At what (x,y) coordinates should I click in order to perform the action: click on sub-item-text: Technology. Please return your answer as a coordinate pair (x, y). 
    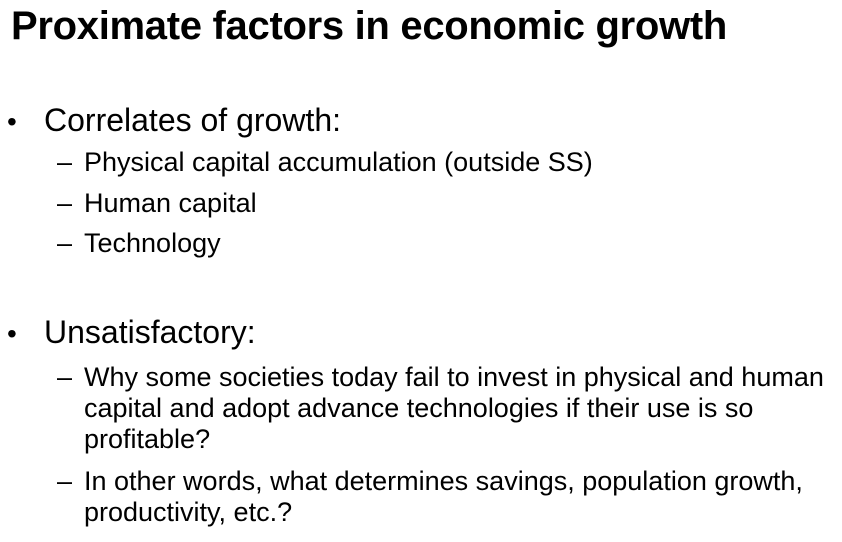
    Looking at the image, I should click on (152, 243).